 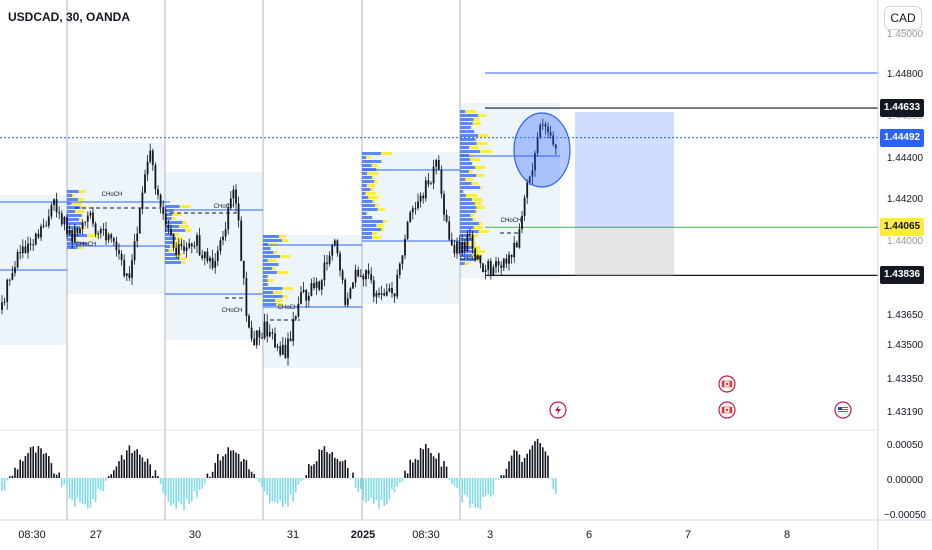 I want to click on currency-button: CAD, so click(x=903, y=18).